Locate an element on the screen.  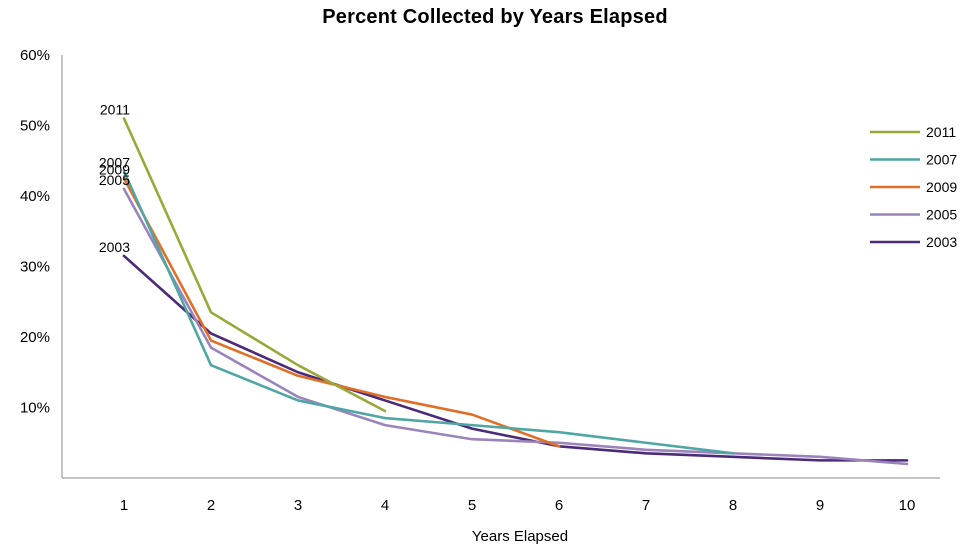
legend-label: 2011 is located at coordinates (941, 132).